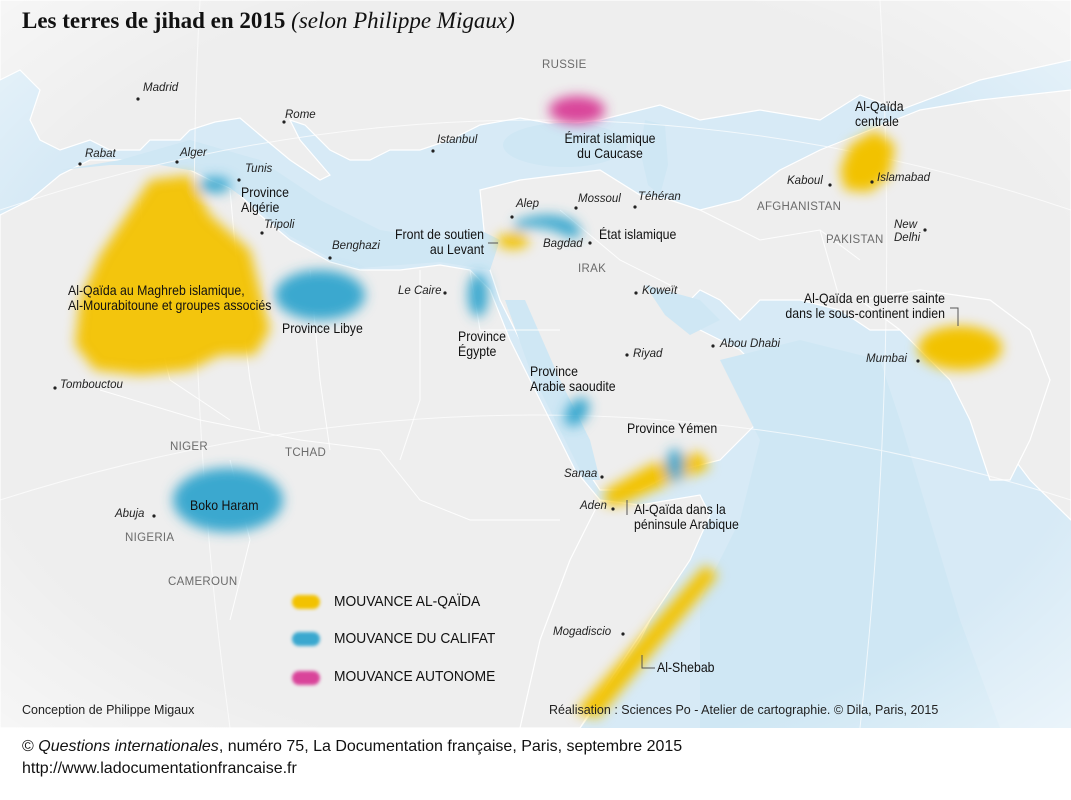 Image resolution: width=1071 pixels, height=800 pixels. Describe the element at coordinates (407, 601) in the screenshot. I see `legend-label-alqaida: MOUVANCE AL-QAÏDA` at that location.